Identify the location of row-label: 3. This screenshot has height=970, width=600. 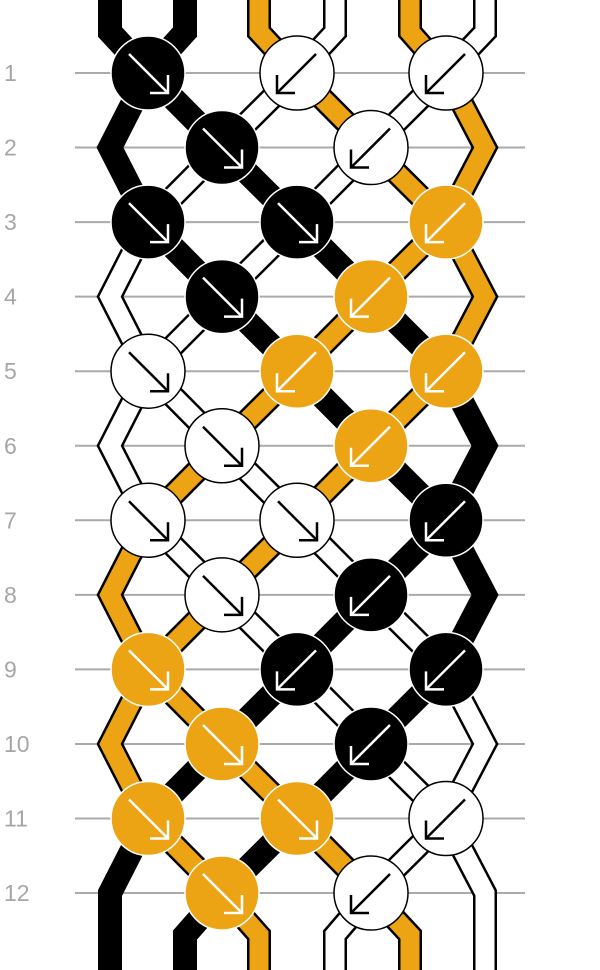
(10, 222).